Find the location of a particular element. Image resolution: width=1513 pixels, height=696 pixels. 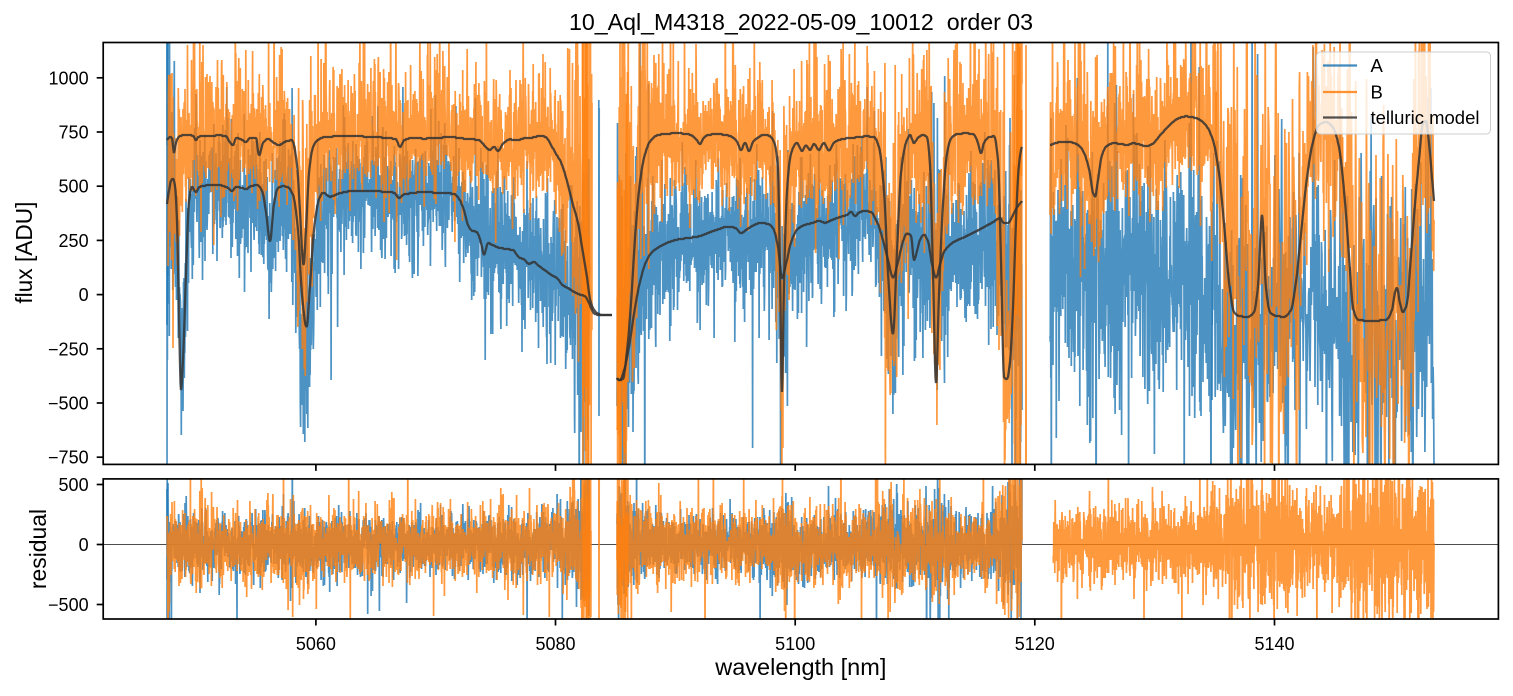

svg-text: flux [ADU] is located at coordinates (24, 253).